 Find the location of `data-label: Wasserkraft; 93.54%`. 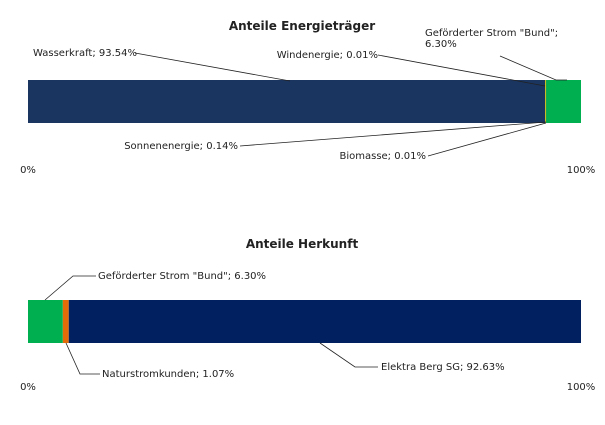

data-label: Wasserkraft; 93.54% is located at coordinates (85, 53).